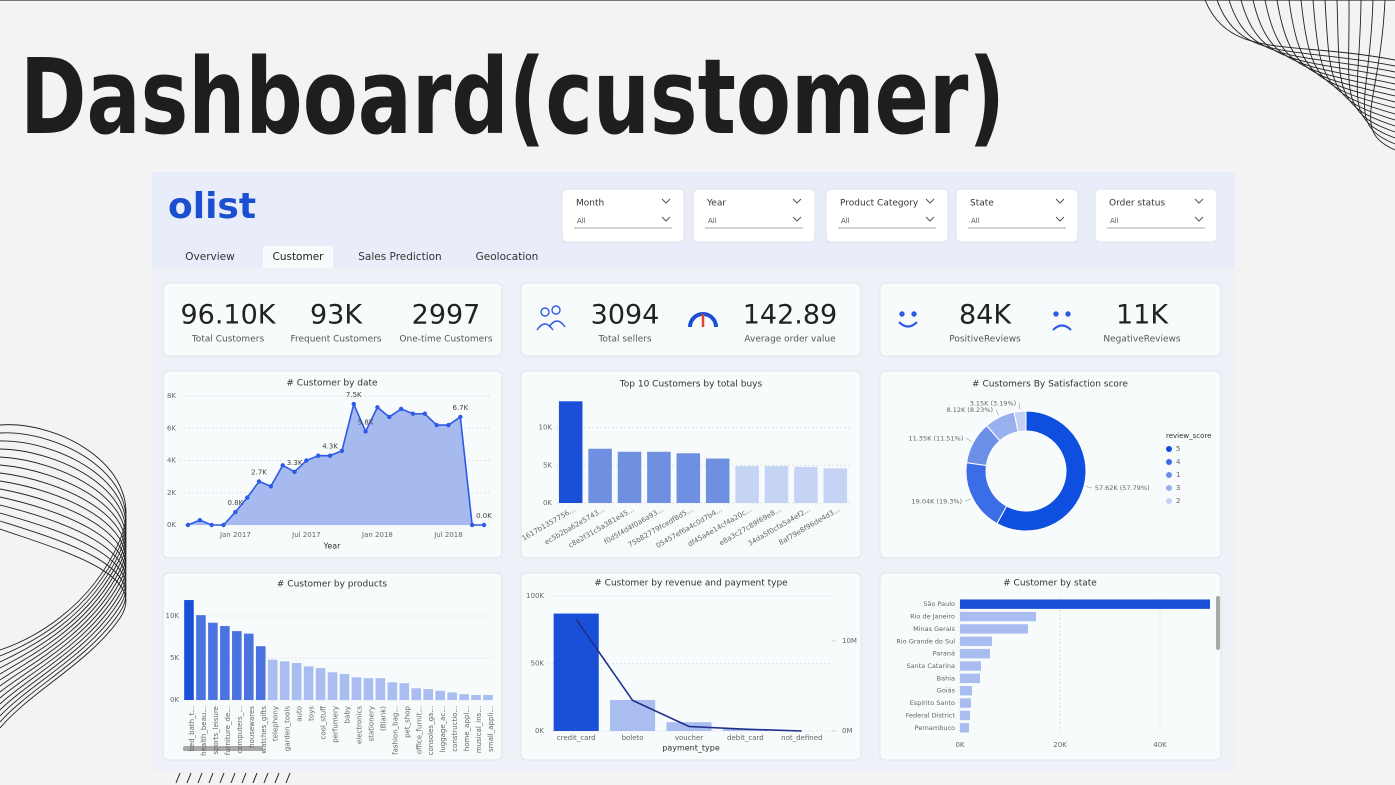 The image size is (1395, 785). Describe the element at coordinates (484, 516) in the screenshot. I see `data-label: 0.0K` at that location.